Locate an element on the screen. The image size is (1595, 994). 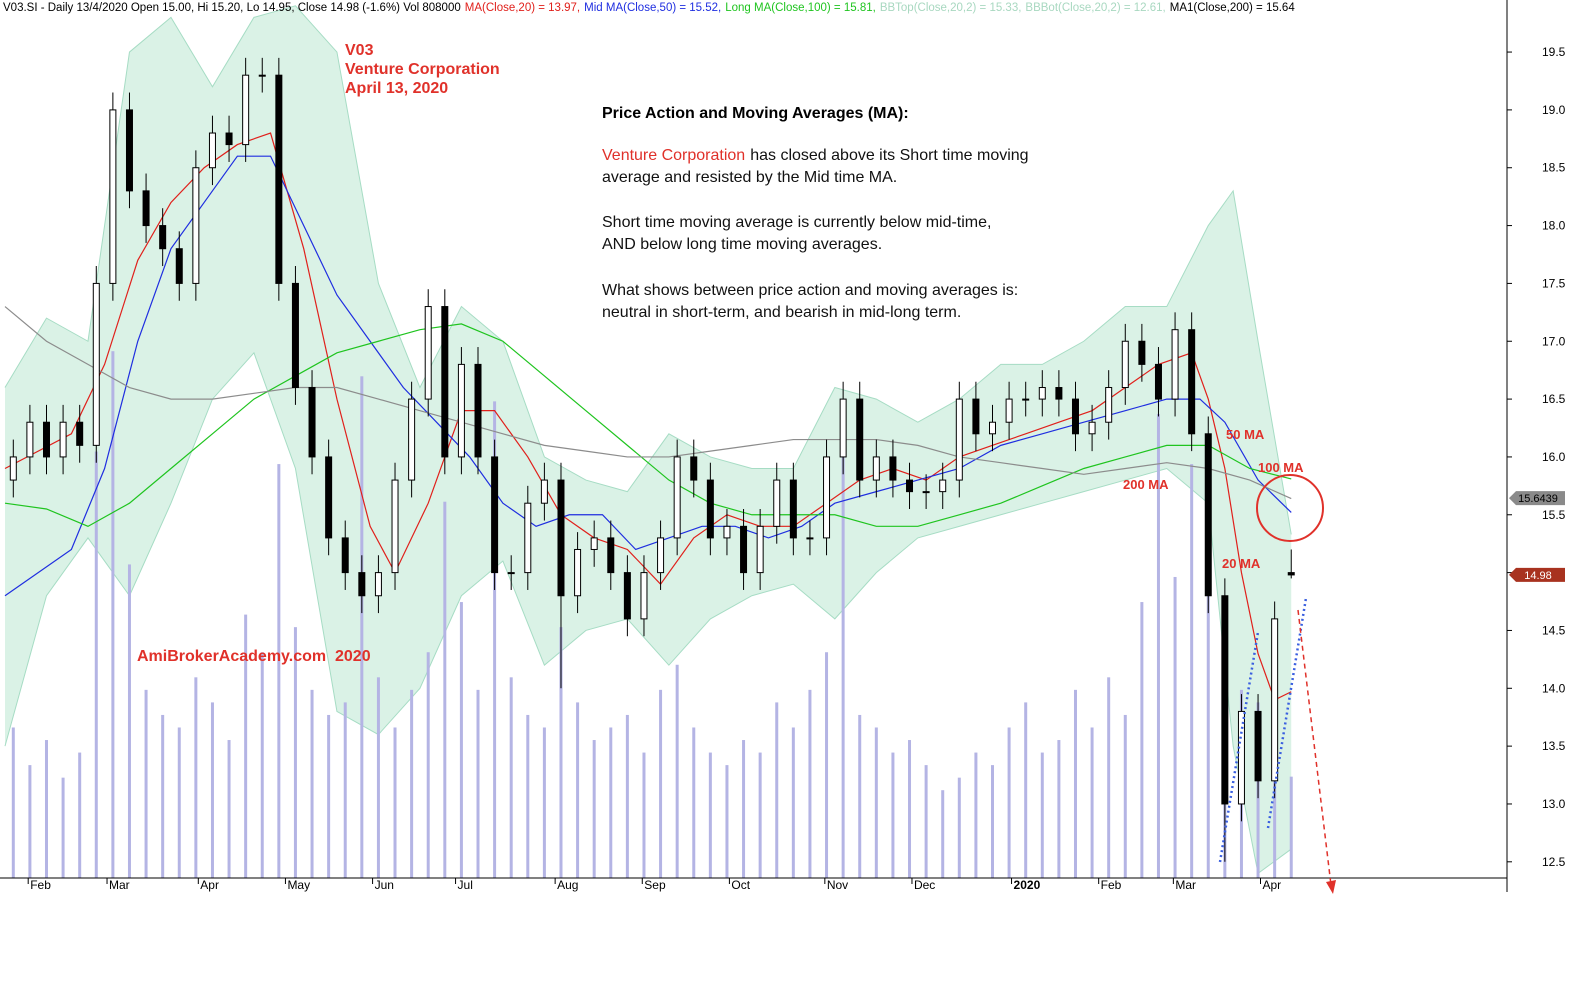
x-tick-label: Feb is located at coordinates (1111, 885).